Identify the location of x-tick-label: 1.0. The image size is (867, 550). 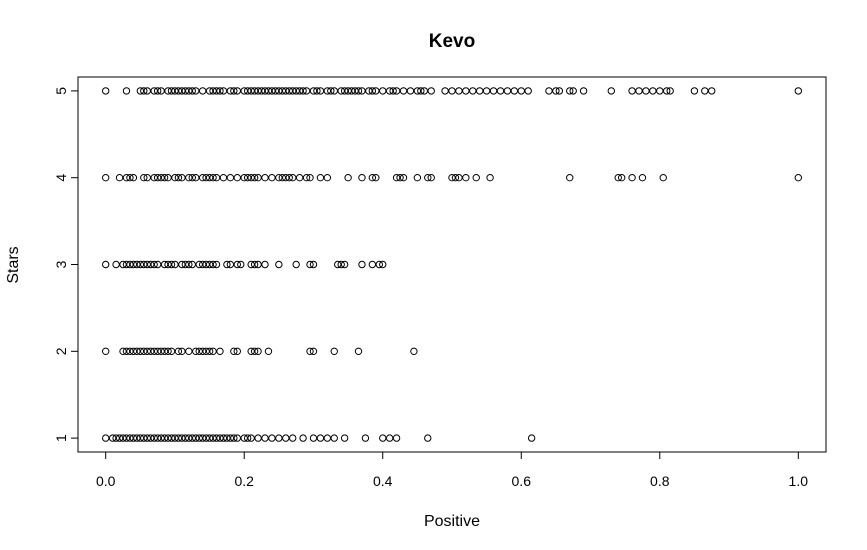
(799, 481).